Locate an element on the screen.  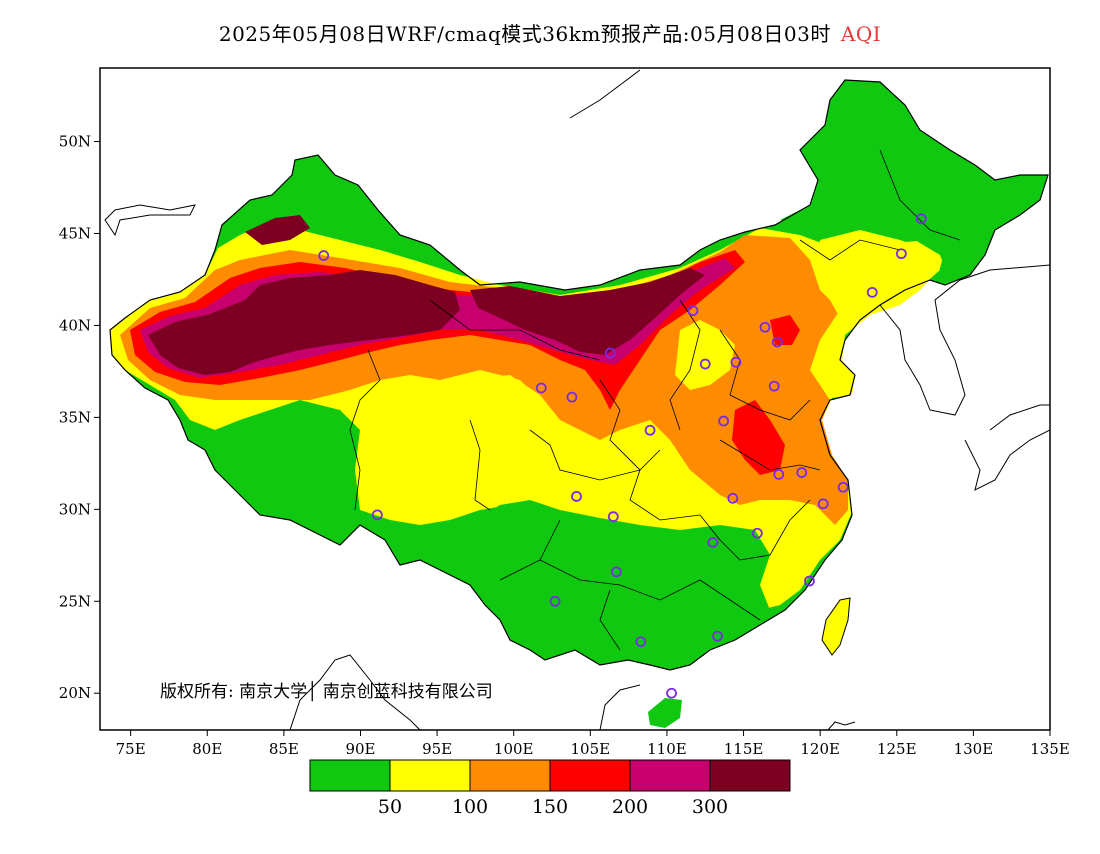
kamchatka-coast is located at coordinates (605, 94).